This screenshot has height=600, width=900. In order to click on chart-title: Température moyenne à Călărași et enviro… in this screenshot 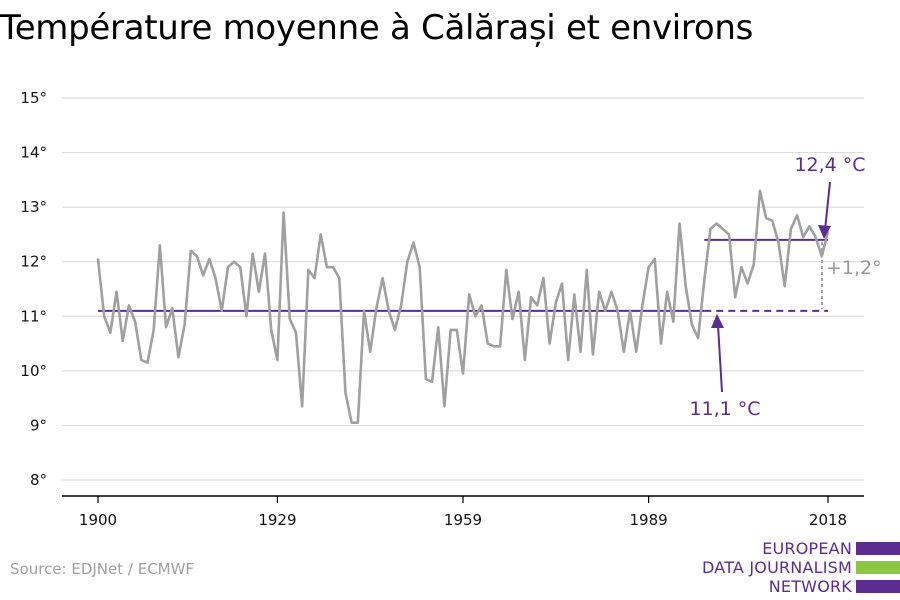, I will do `click(377, 28)`.